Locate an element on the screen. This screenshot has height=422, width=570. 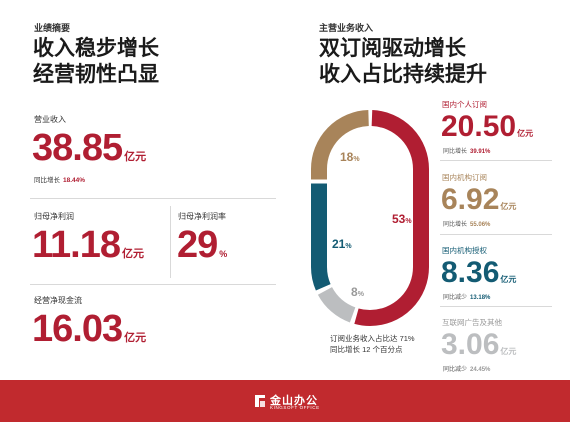
category-label-ads-other: 互联网广告及其他 is located at coordinates (472, 322).